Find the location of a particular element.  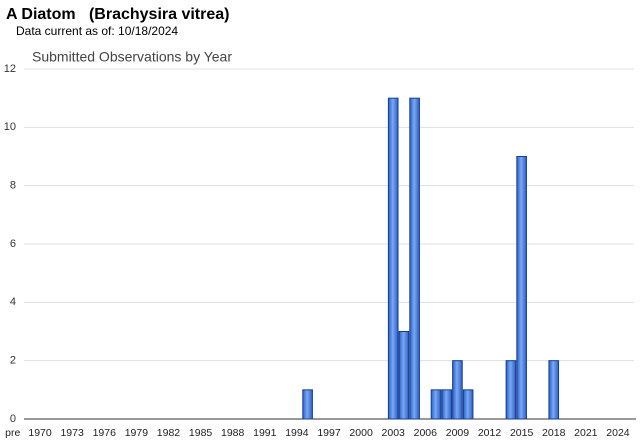

y-tick-label: 12 is located at coordinates (10, 69).